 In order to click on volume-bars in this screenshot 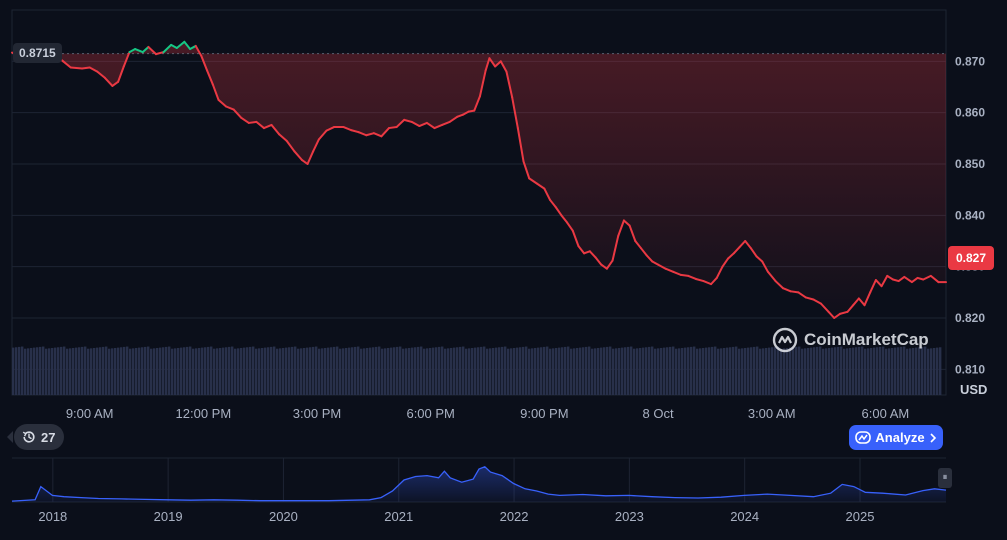, I will do `click(477, 370)`.